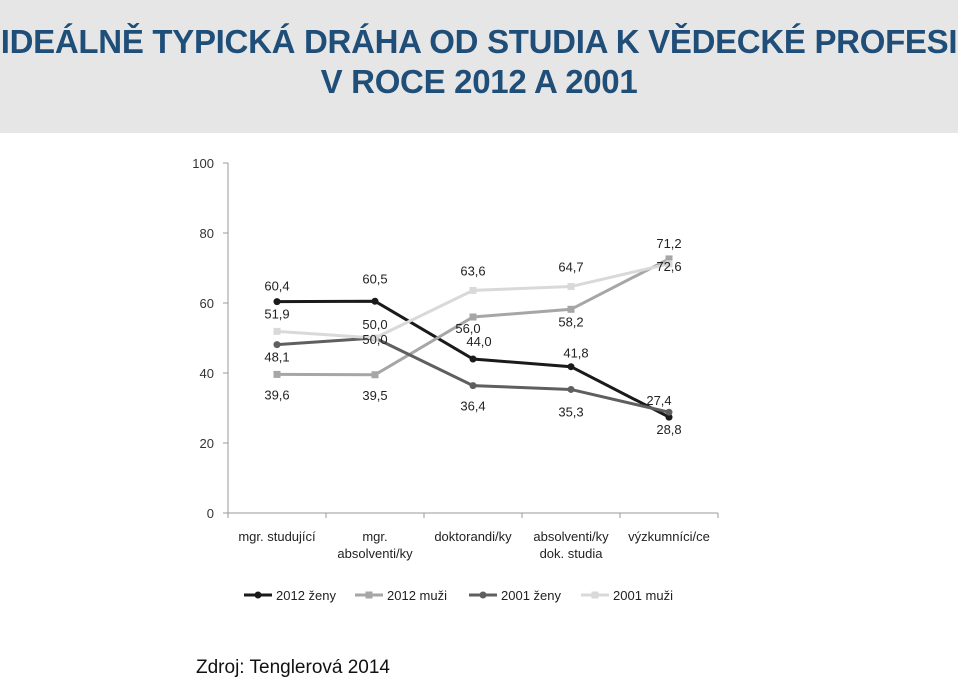 The height and width of the screenshot is (680, 960). What do you see at coordinates (210, 513) in the screenshot?
I see `y-tick-label: 0` at bounding box center [210, 513].